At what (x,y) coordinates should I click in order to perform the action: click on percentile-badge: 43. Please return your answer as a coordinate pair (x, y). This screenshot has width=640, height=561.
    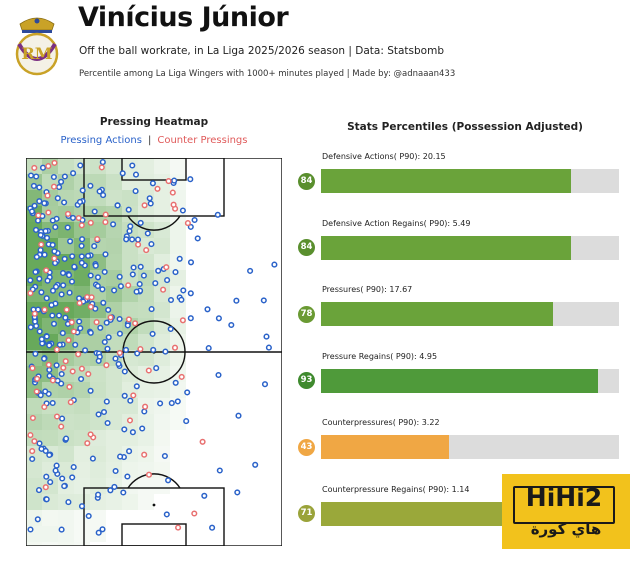
    Looking at the image, I should click on (306, 447).